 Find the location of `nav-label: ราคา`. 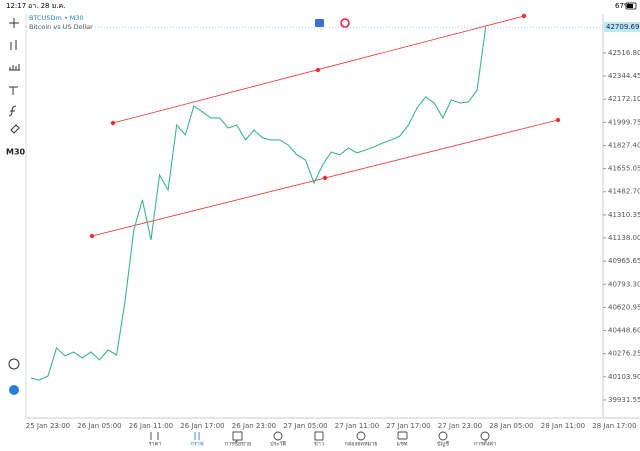

nav-label: ราคา is located at coordinates (155, 445).